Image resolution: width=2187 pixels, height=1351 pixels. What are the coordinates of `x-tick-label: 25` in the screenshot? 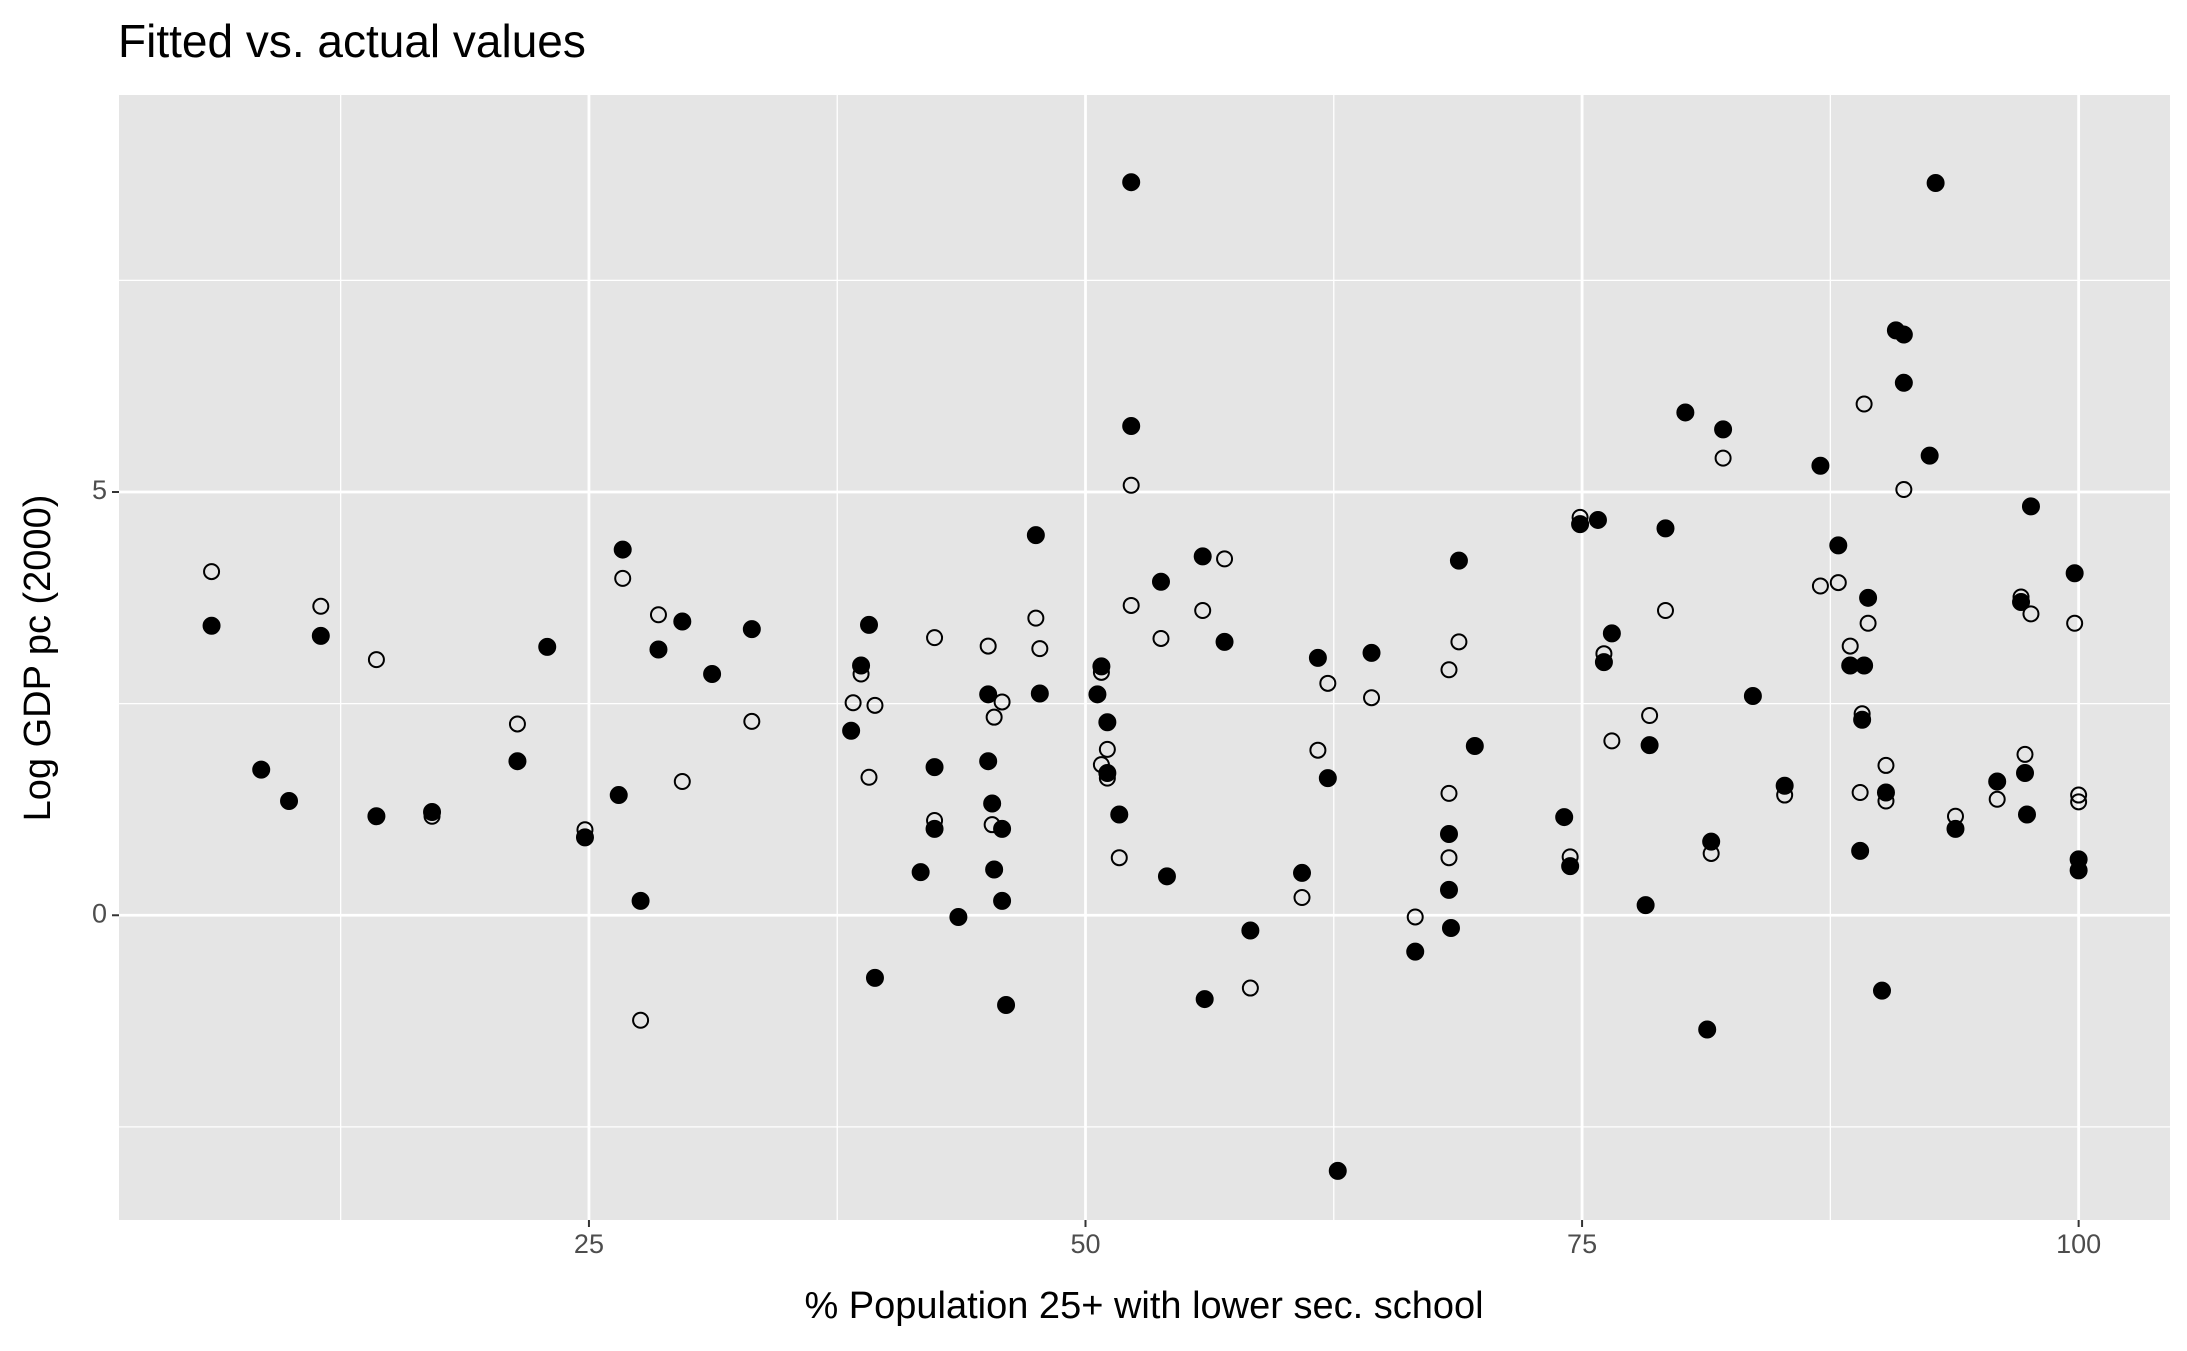 It's located at (589, 1244).